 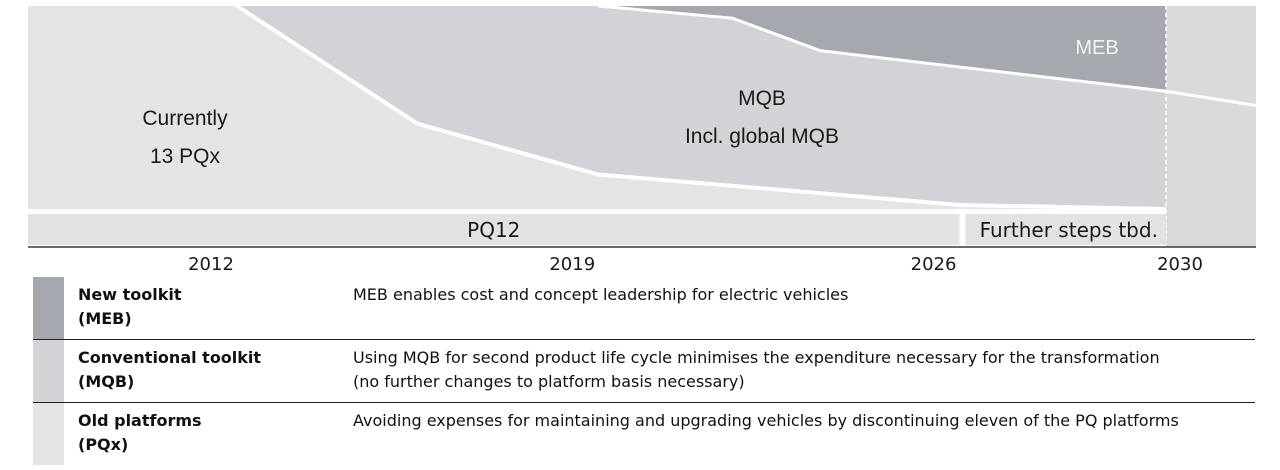 I want to click on x-axis: 2012 2019 2026 2030, so click(x=642, y=260).